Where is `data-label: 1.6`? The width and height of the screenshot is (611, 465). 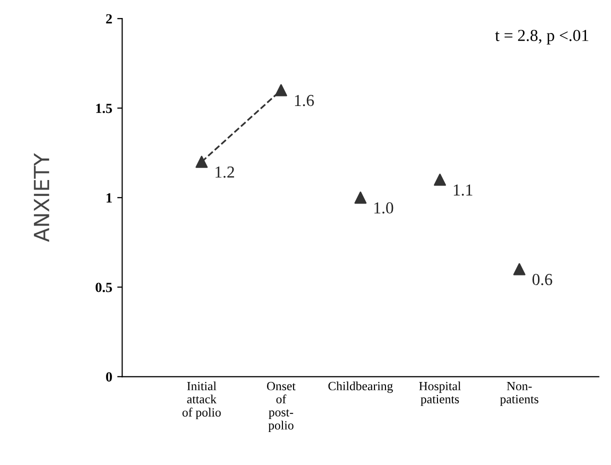
data-label: 1.6 is located at coordinates (304, 100).